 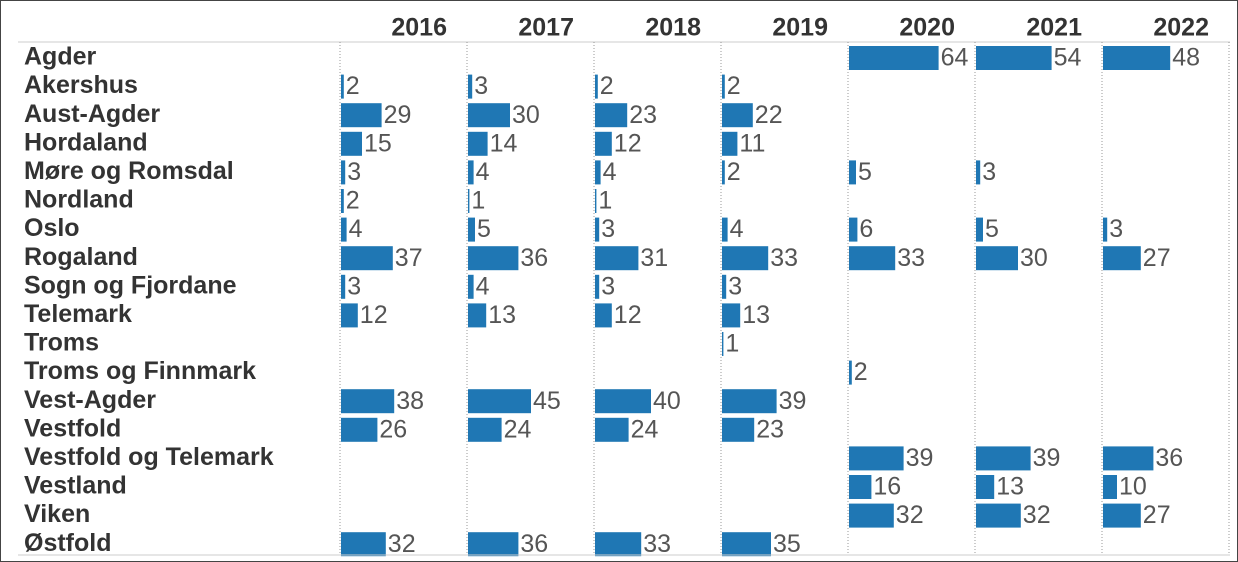 I want to click on row-label: Vestland, so click(x=75, y=486).